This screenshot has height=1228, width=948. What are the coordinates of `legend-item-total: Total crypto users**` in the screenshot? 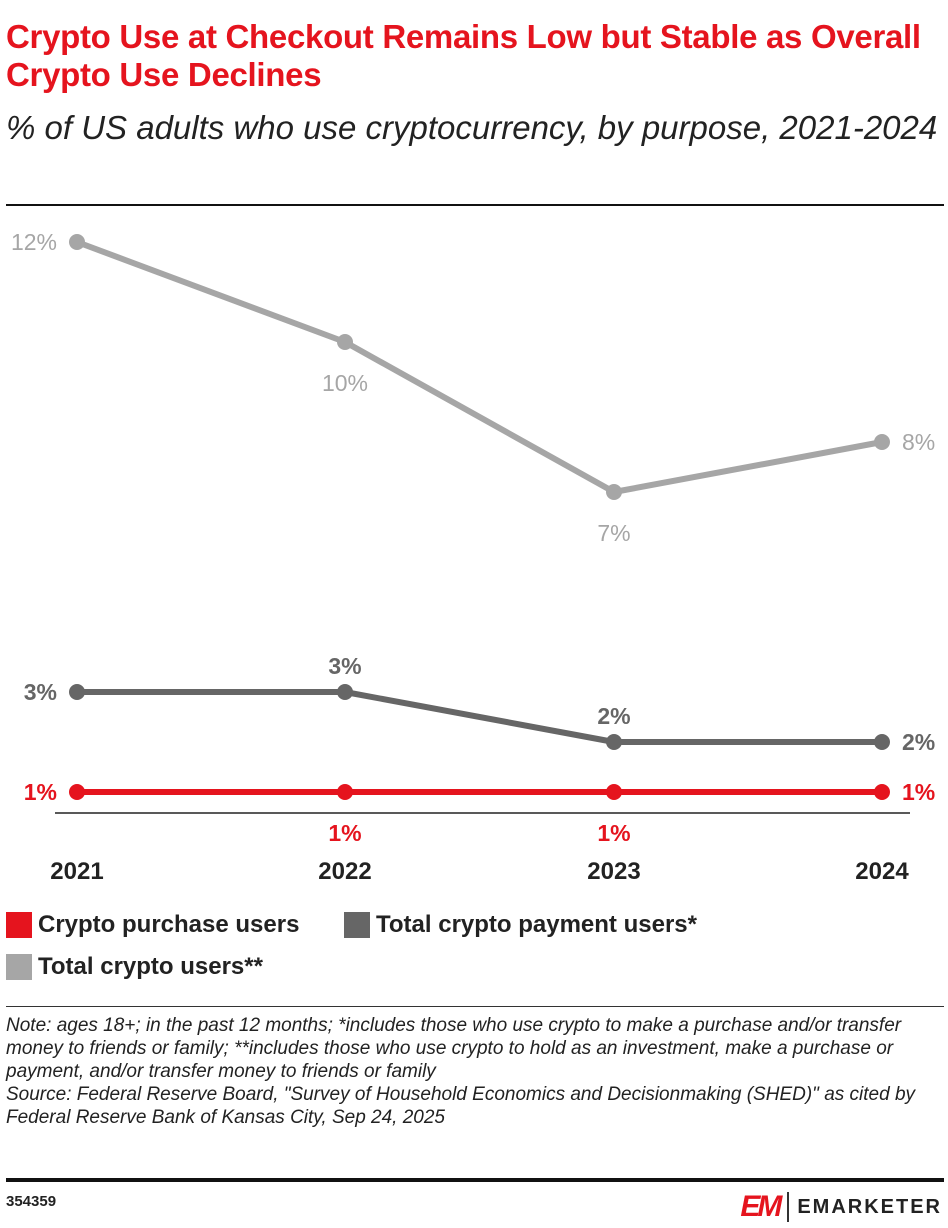 It's located at (134, 967).